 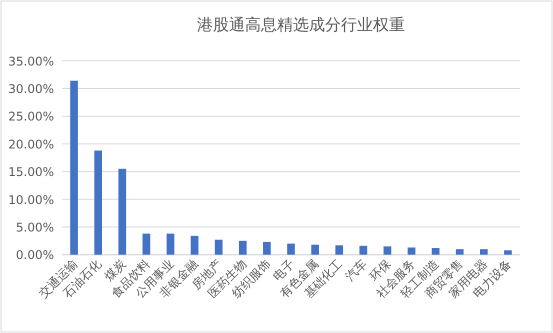 I want to click on y-tick-label: 25.00%, so click(x=31, y=117).